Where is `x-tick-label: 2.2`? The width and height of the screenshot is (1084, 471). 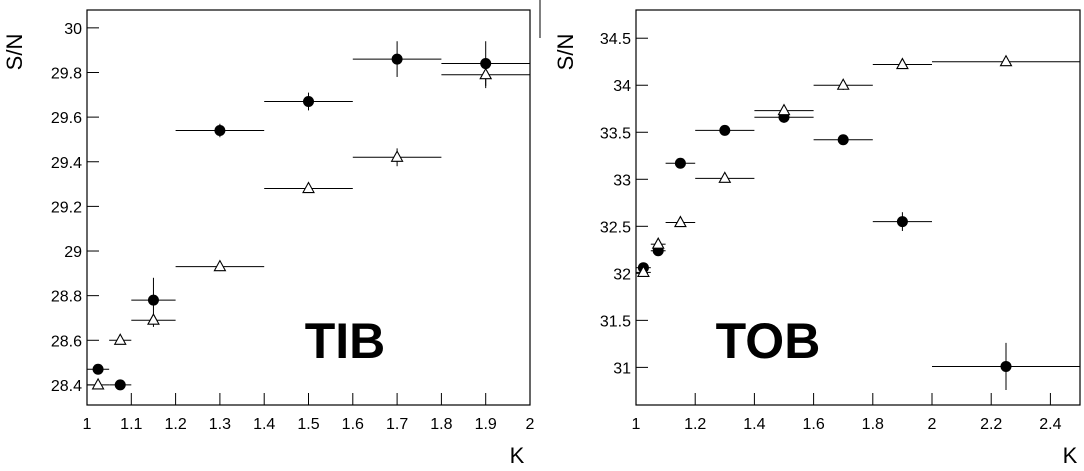 x-tick-label: 2.2 is located at coordinates (991, 424).